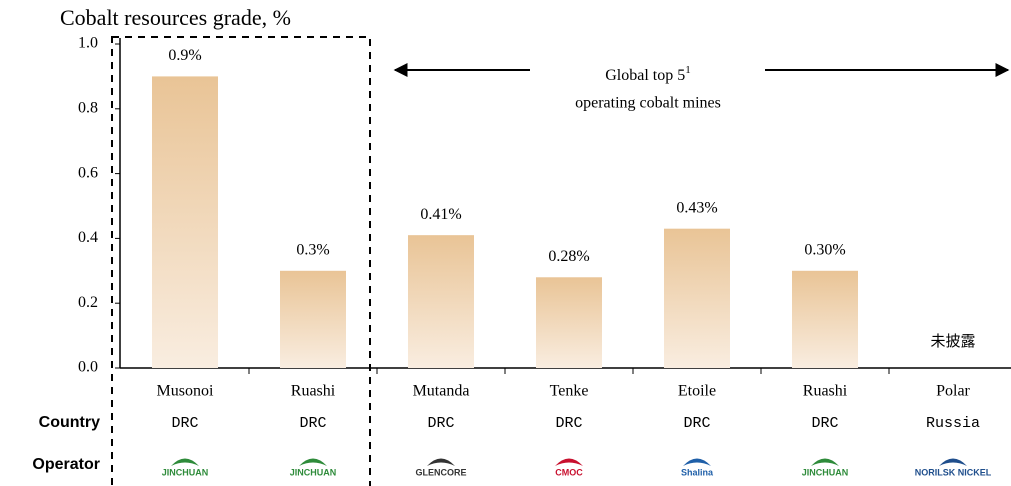 This screenshot has height=486, width=1011. What do you see at coordinates (440, 214) in the screenshot?
I see `value-label: 0.41%` at bounding box center [440, 214].